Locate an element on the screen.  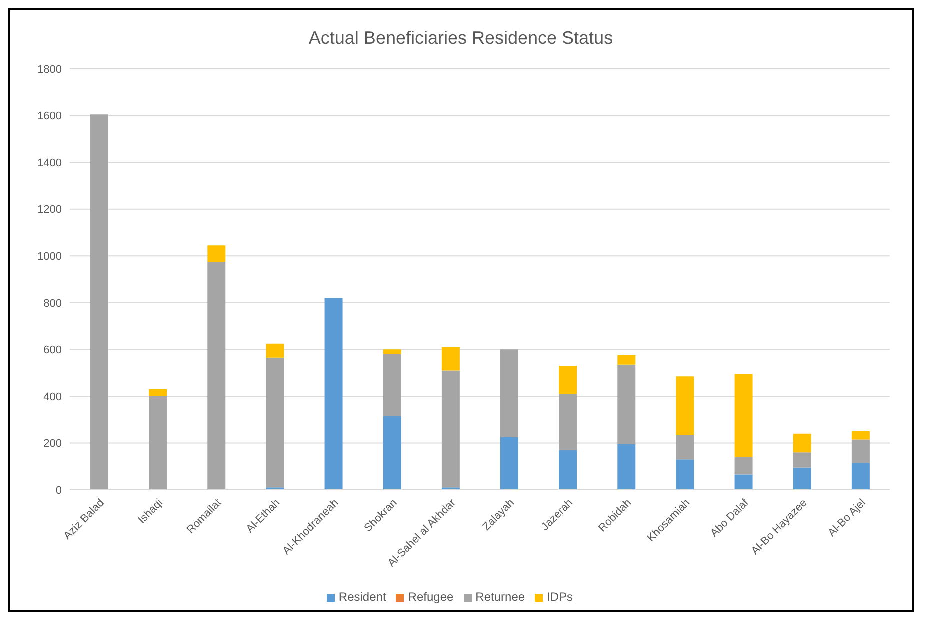
y-tick-label: 1600 is located at coordinates (50, 116).